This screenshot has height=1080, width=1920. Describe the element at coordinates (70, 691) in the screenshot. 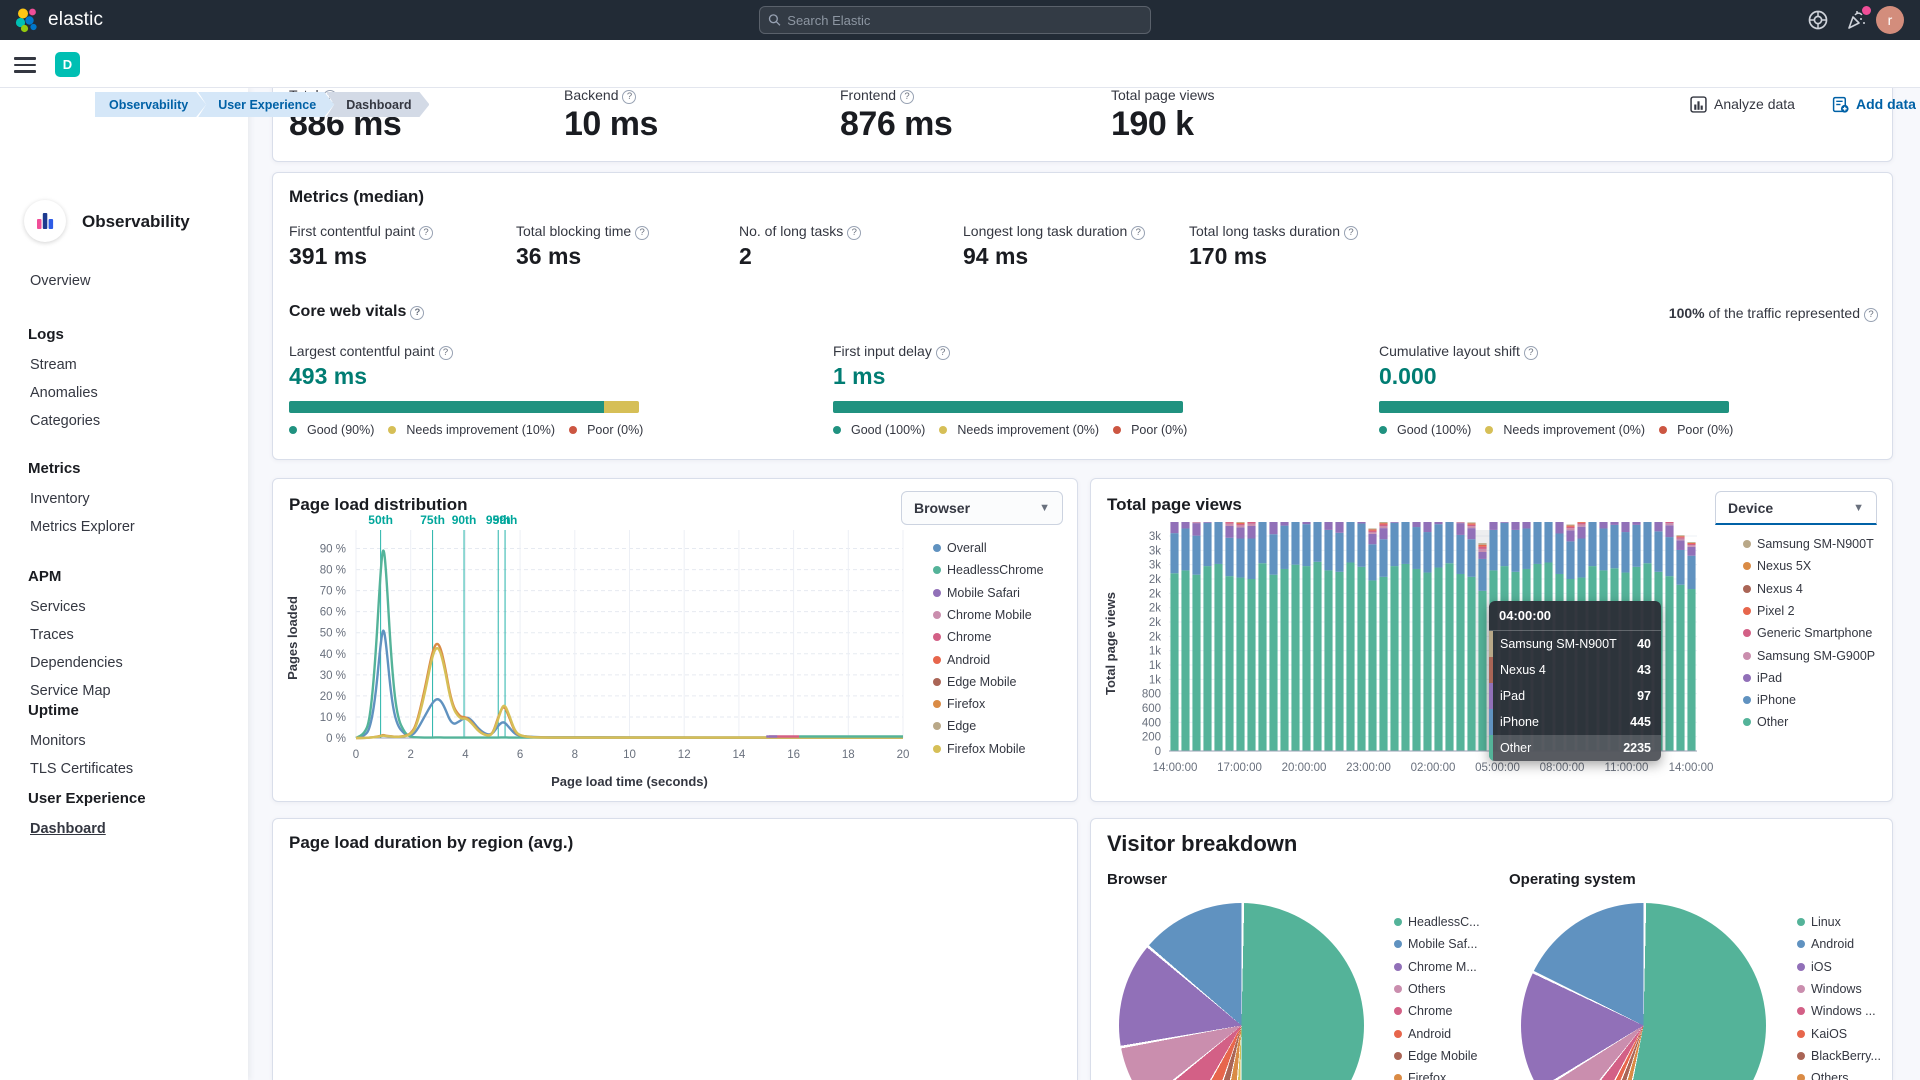

I see `sidebar-item-service-map: Service Map` at that location.